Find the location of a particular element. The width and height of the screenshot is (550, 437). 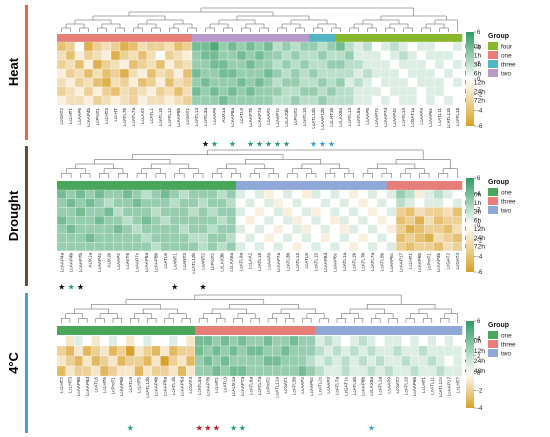

heat-column-label: LcProT2 is located at coordinates (295, 117).